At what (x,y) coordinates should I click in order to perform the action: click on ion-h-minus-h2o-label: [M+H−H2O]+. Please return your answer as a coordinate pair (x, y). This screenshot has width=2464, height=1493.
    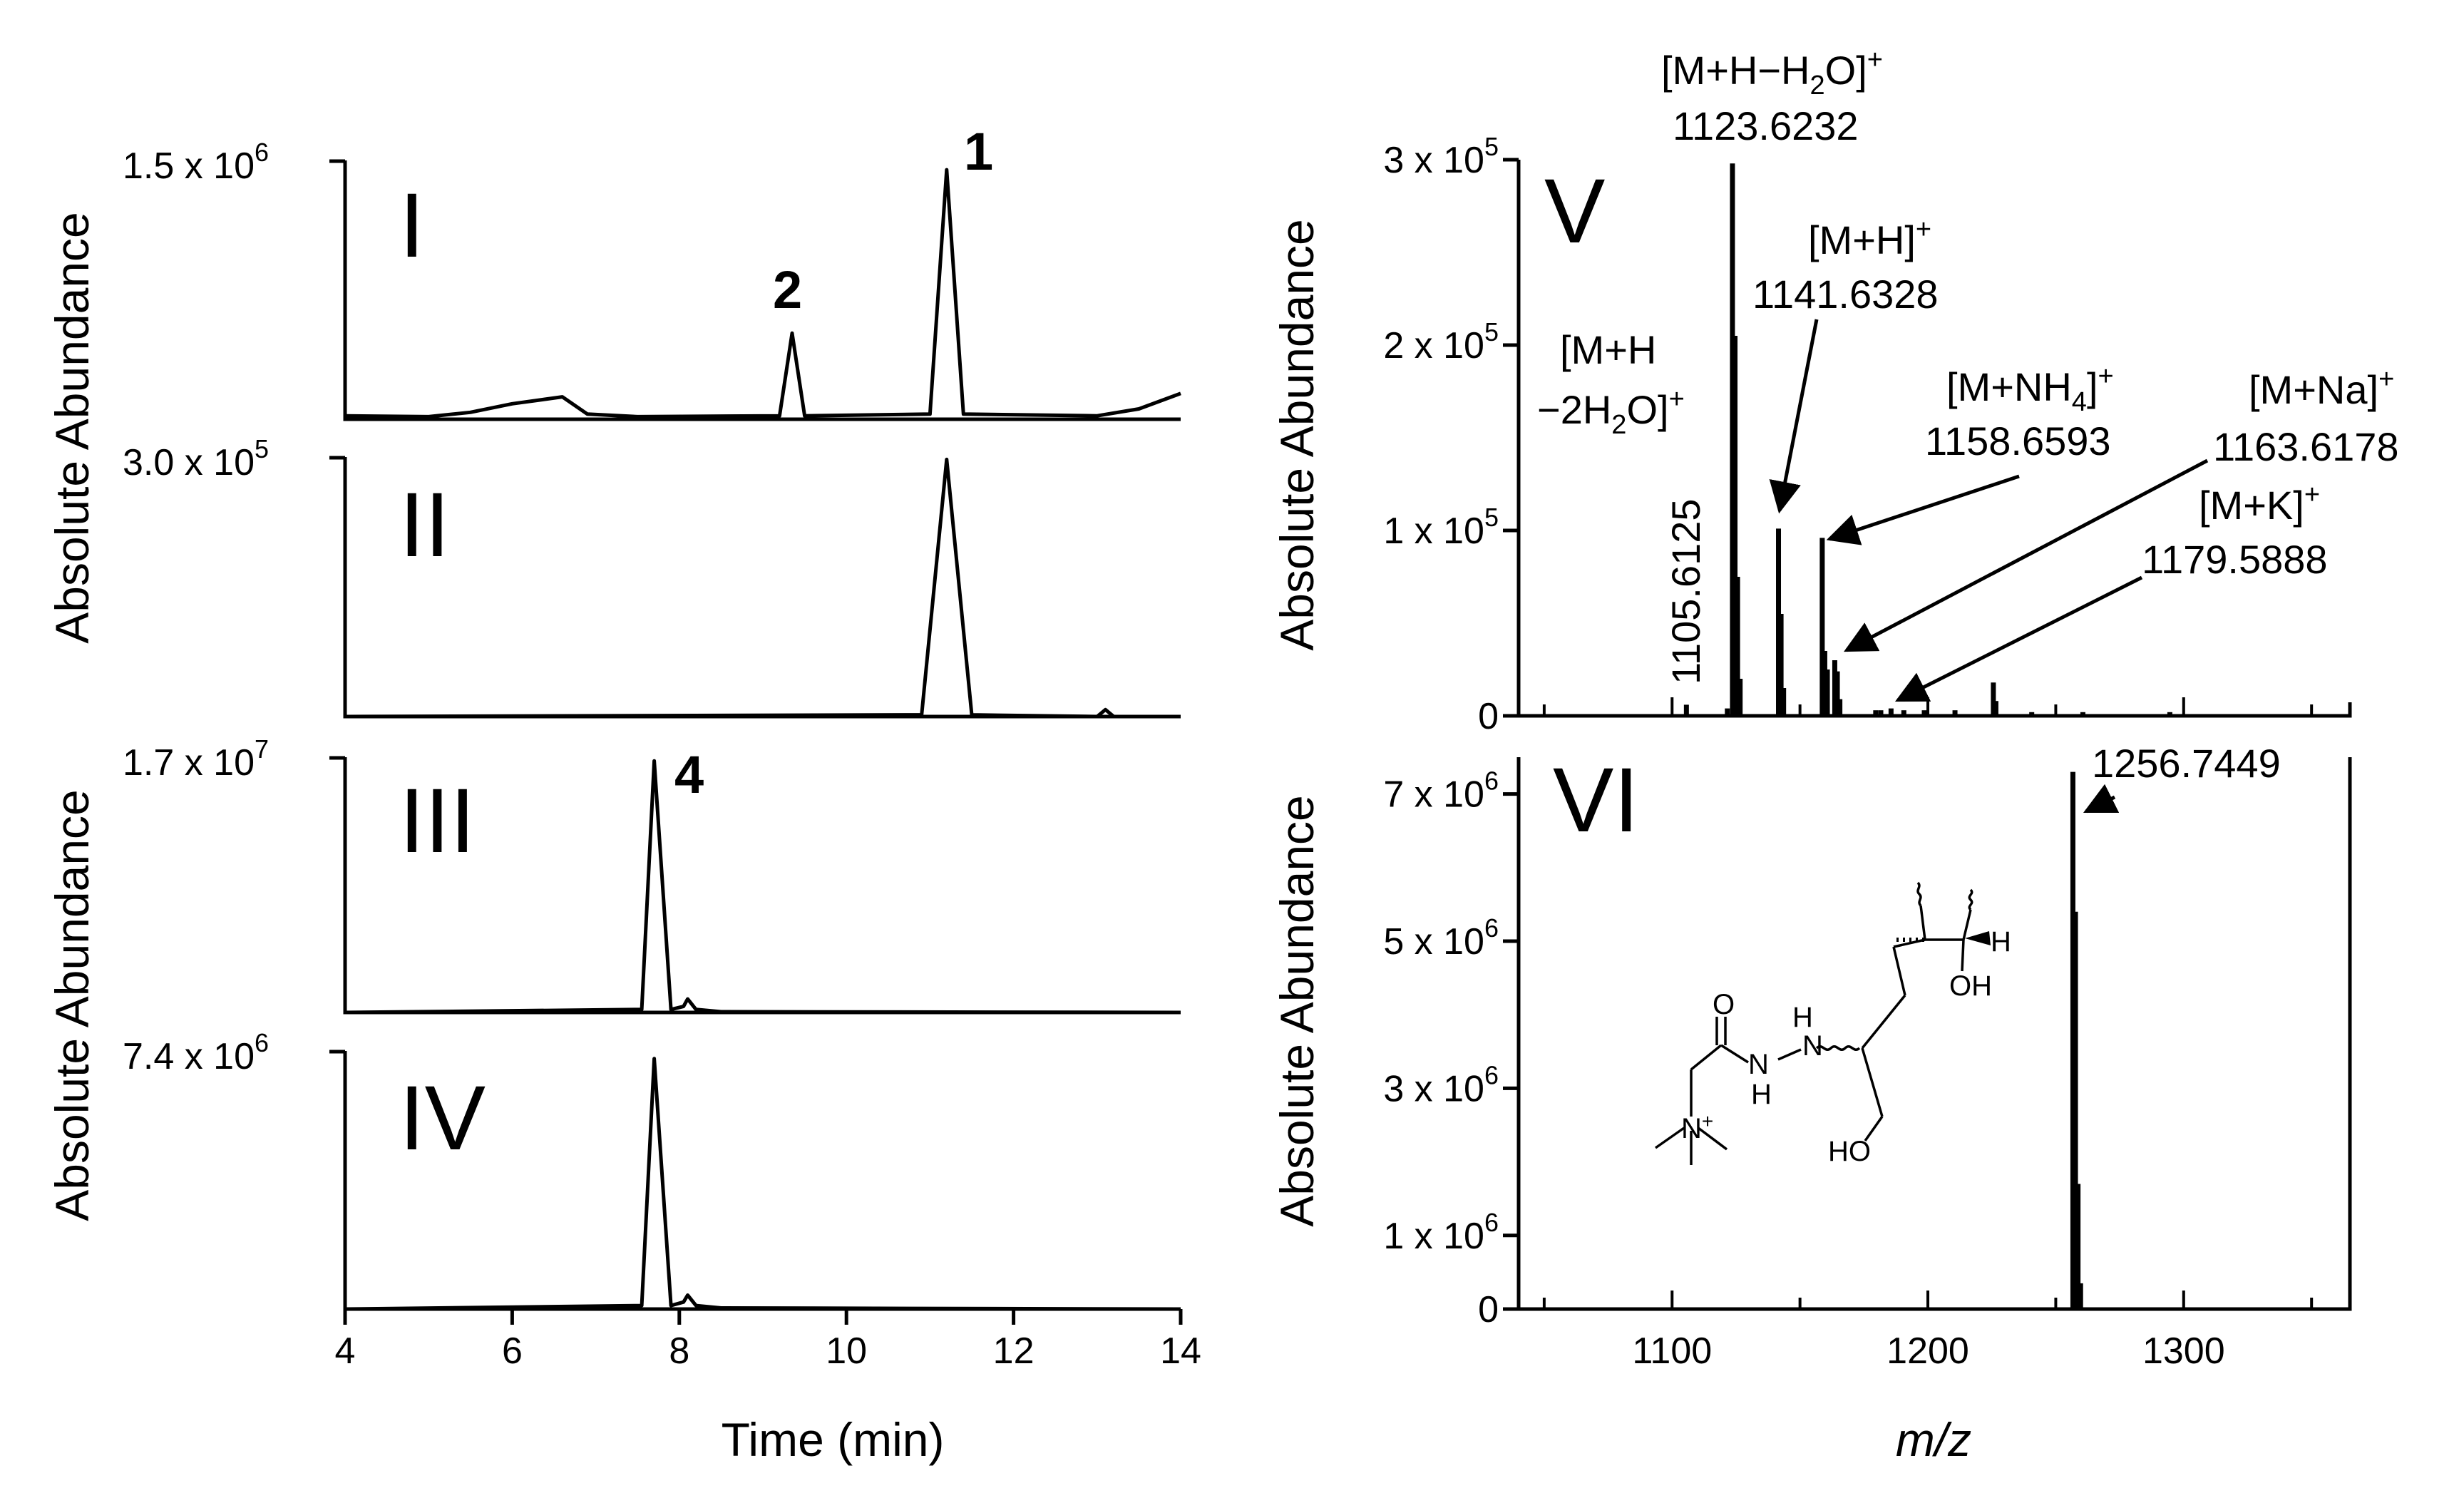
    Looking at the image, I should click on (1772, 73).